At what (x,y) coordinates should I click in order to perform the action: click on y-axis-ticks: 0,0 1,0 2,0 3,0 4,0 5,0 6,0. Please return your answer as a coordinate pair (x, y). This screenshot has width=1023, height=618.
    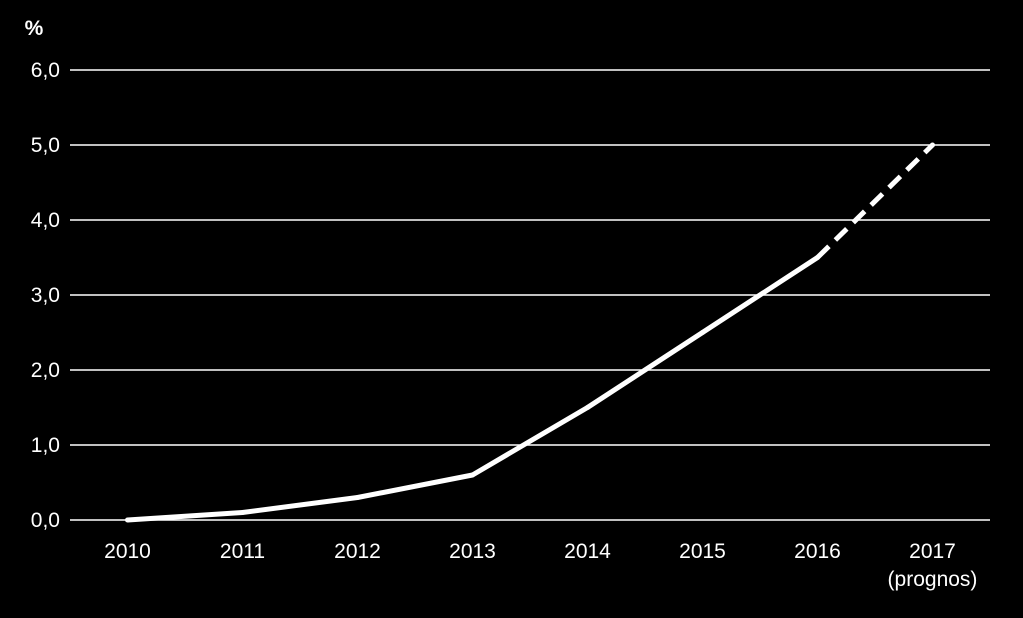
    Looking at the image, I should click on (45, 295).